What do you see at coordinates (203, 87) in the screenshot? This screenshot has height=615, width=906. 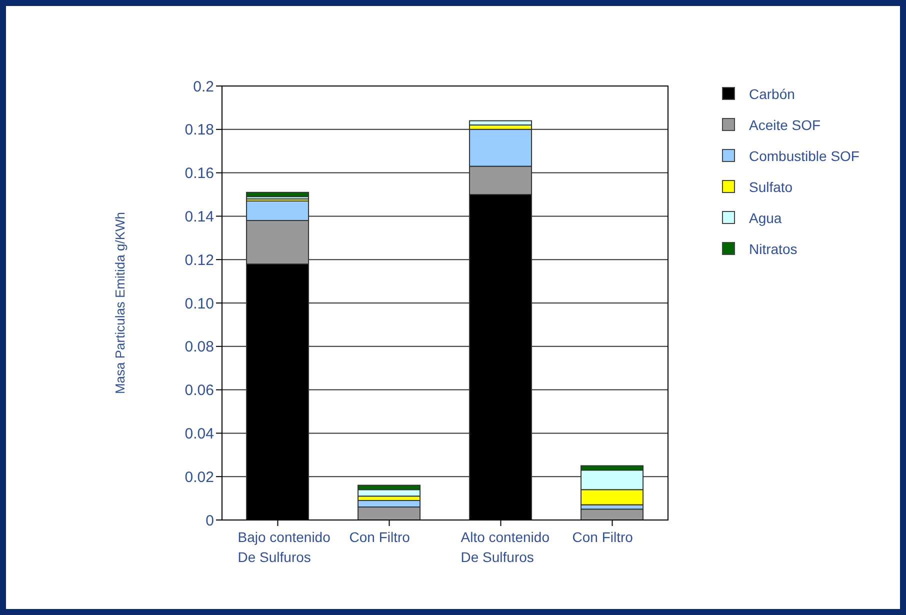 I see `y-tick-label: 0.2` at bounding box center [203, 87].